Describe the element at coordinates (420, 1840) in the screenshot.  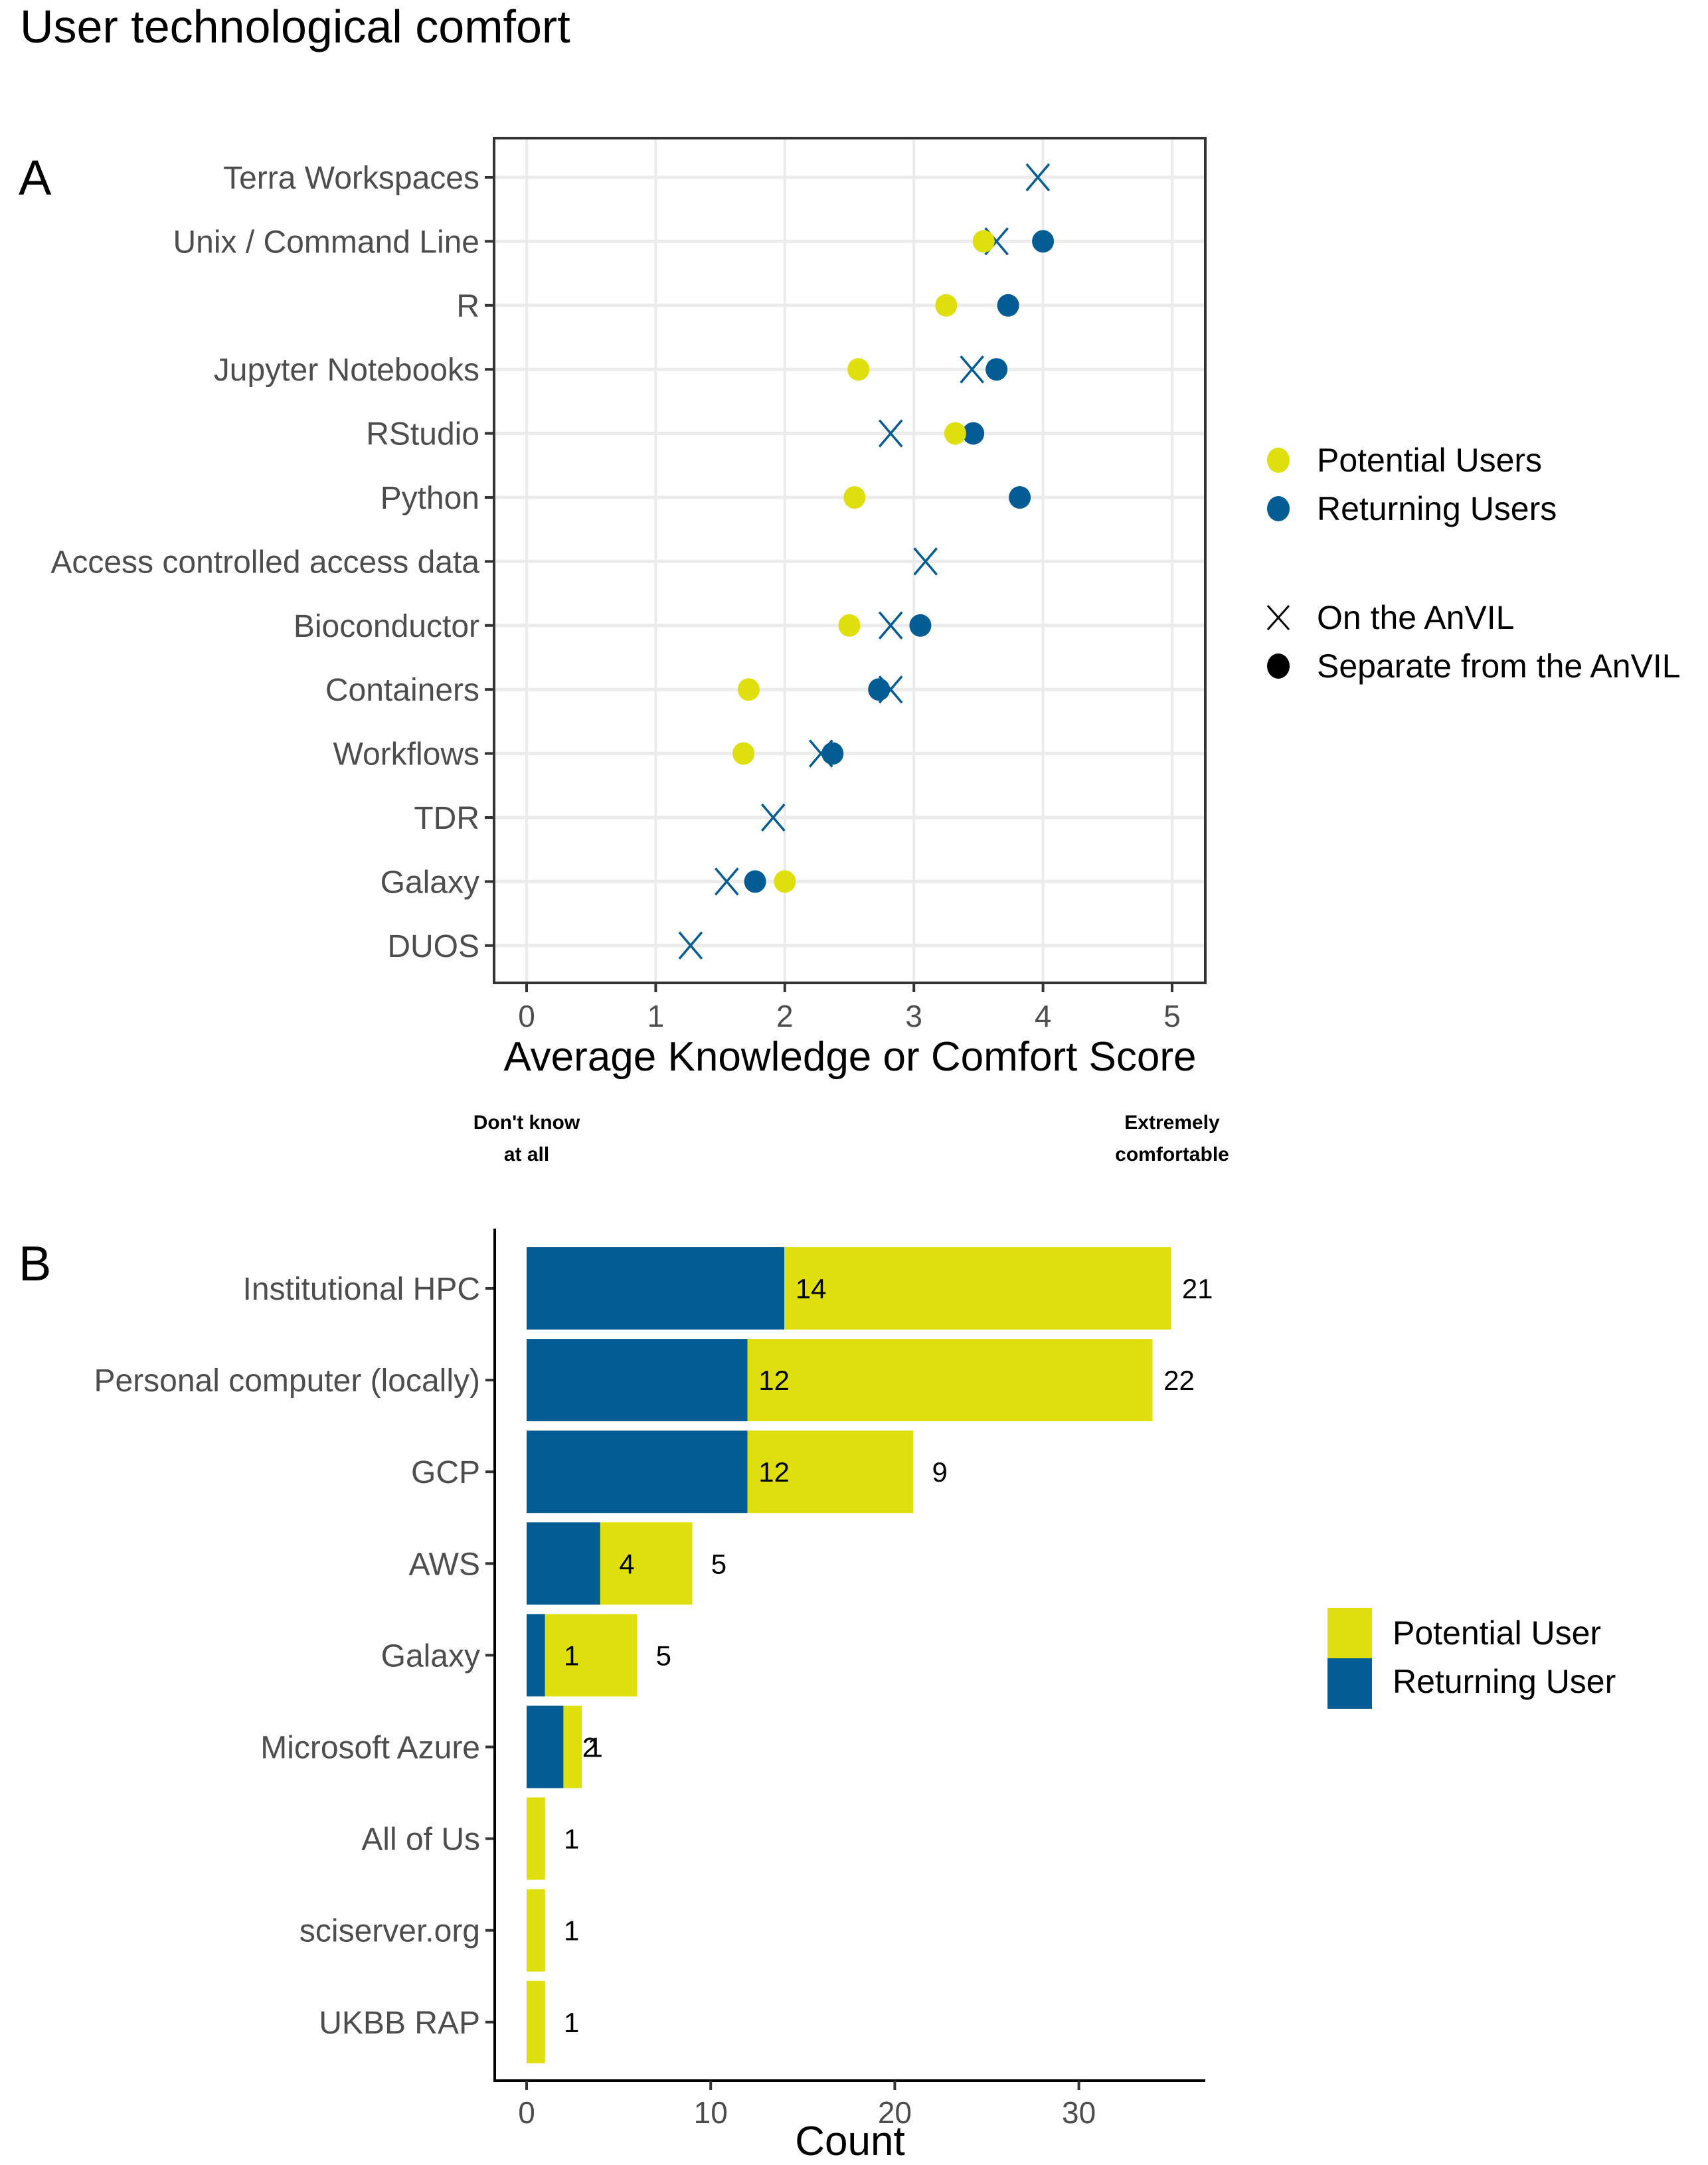
I see `y-tick-label-all-of-us: All of Us` at that location.